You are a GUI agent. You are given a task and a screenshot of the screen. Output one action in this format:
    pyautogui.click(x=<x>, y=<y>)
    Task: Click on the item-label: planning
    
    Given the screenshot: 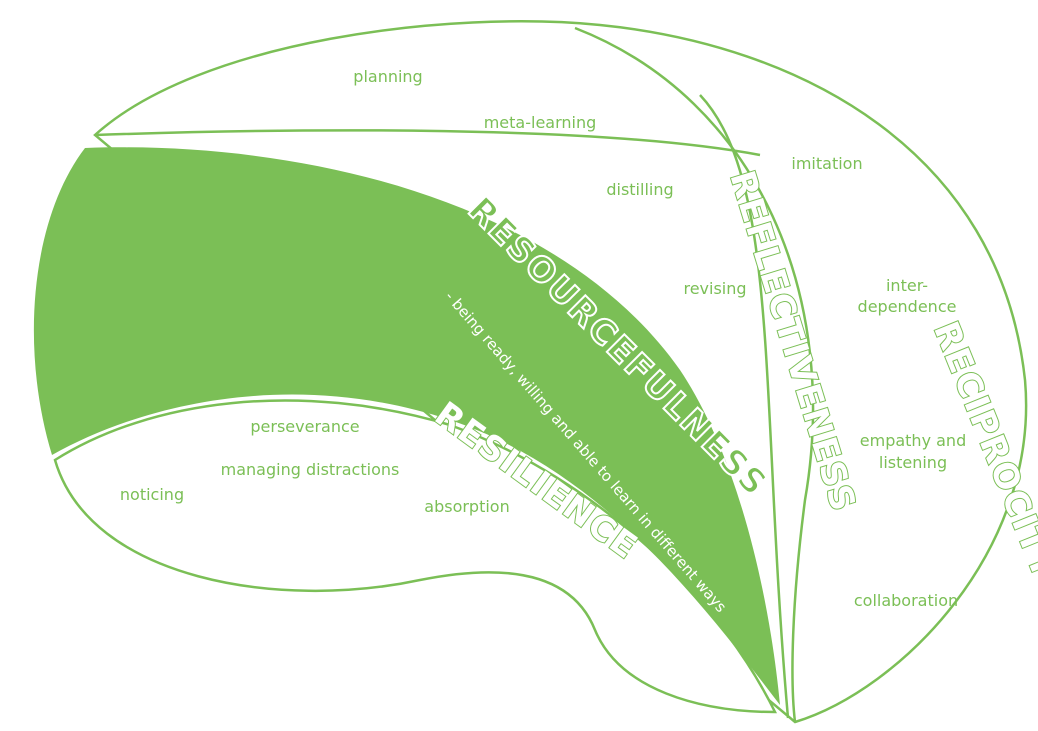 What is the action you would take?
    pyautogui.click(x=387, y=76)
    